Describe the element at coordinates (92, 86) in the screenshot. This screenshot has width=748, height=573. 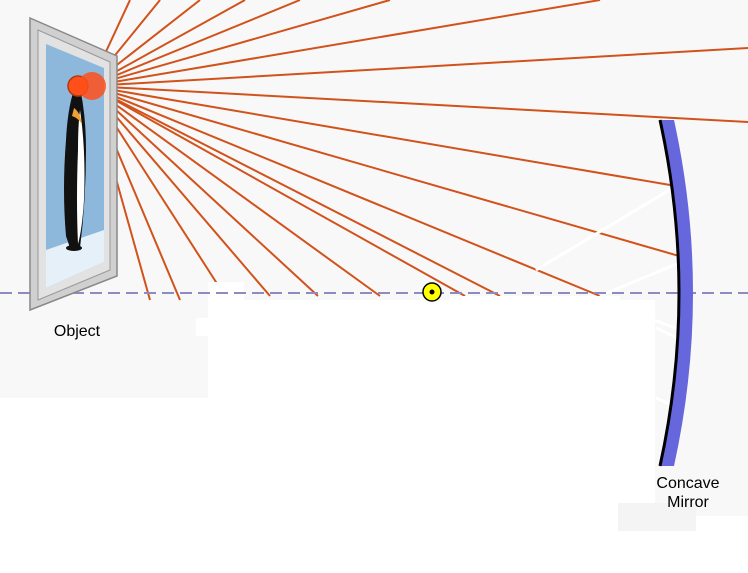
I see `object-point-glow` at that location.